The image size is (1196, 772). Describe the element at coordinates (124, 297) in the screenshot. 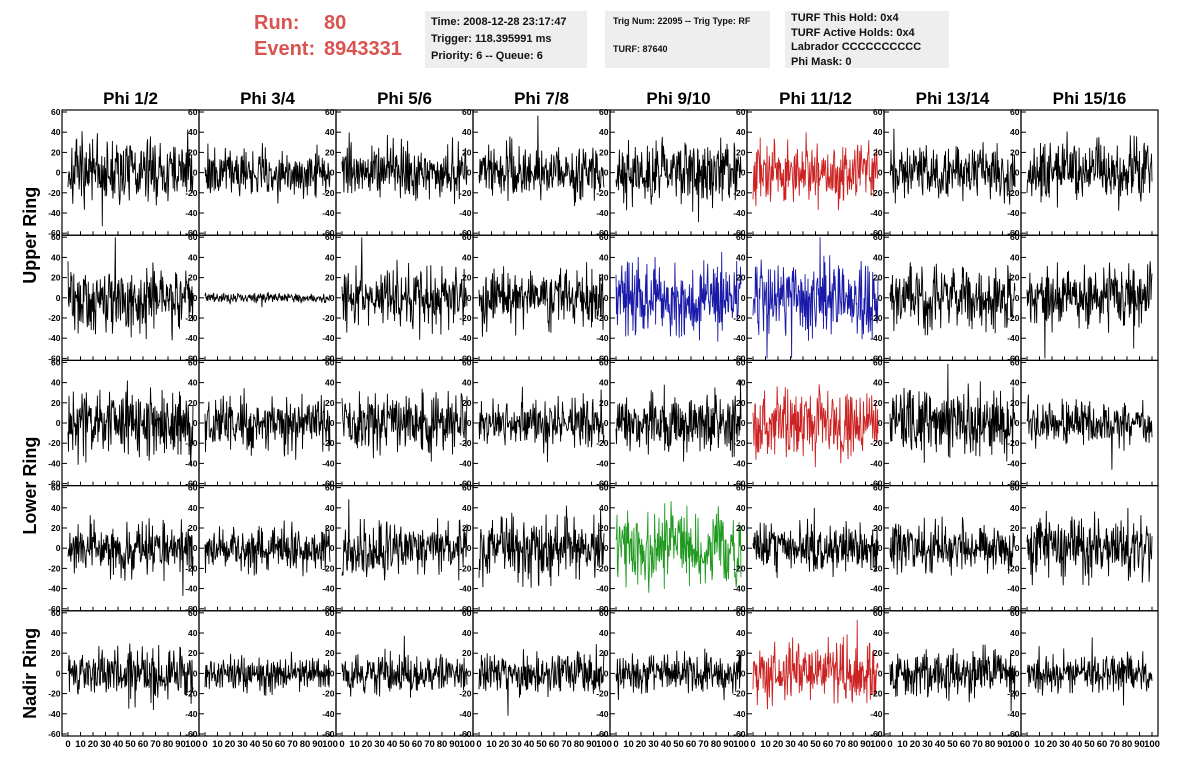

I see `waveform-panel-r2-c1: -60 -40 -20 0 20 40 60` at that location.